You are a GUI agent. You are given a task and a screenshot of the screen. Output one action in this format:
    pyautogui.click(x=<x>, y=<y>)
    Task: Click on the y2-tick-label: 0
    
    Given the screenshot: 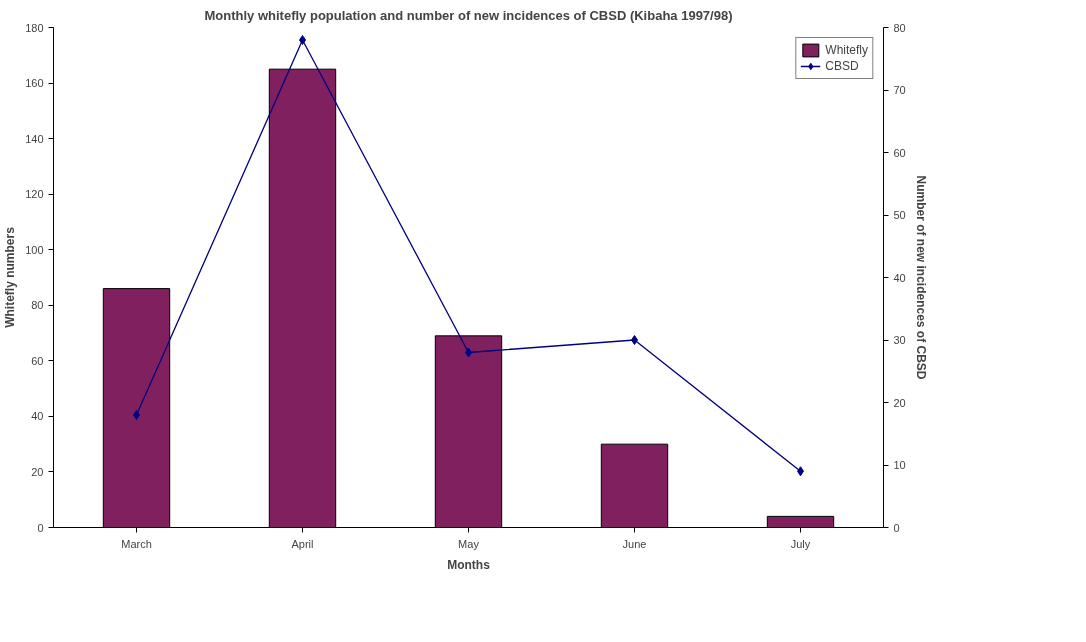 What is the action you would take?
    pyautogui.click(x=896, y=527)
    